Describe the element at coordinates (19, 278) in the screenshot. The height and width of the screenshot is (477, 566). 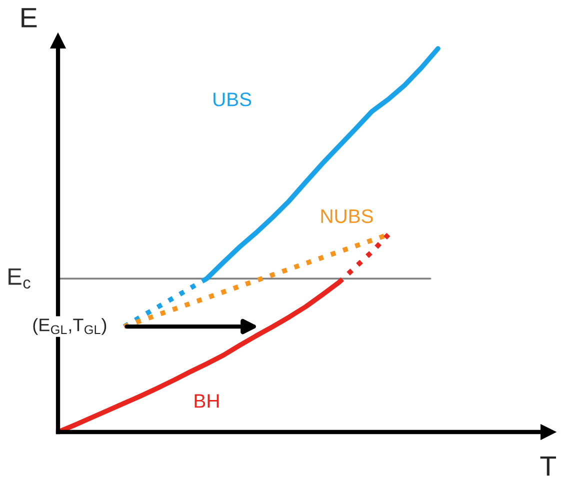
I see `ref-line-label: E$_{c}$` at that location.